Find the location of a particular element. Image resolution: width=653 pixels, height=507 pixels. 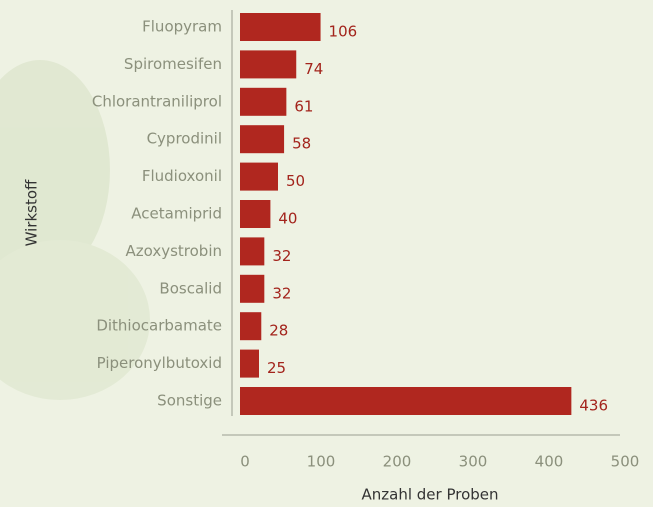

x-tick-label: 500 is located at coordinates (625, 462).